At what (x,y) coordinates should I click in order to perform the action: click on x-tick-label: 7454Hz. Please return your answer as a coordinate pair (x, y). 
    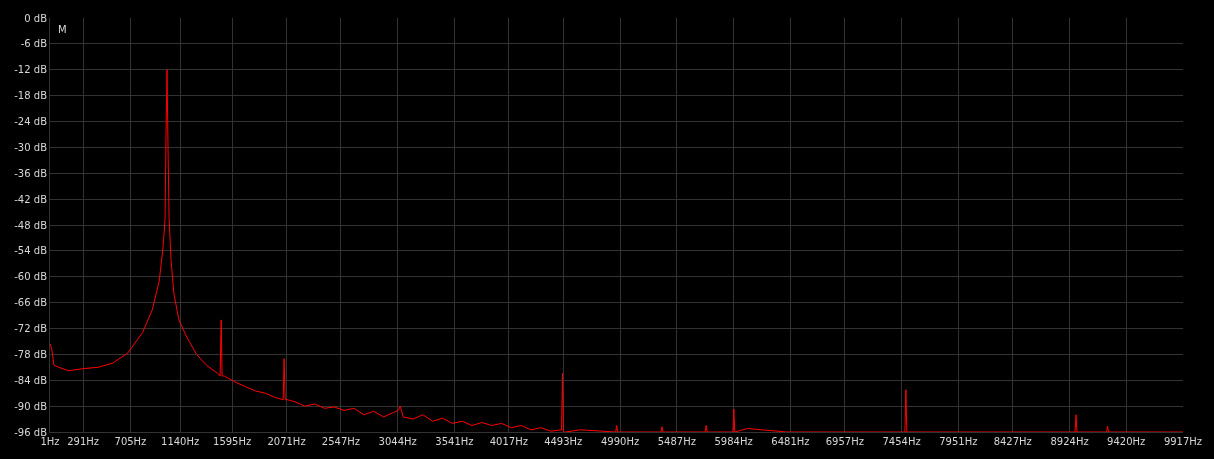
    Looking at the image, I should click on (901, 441).